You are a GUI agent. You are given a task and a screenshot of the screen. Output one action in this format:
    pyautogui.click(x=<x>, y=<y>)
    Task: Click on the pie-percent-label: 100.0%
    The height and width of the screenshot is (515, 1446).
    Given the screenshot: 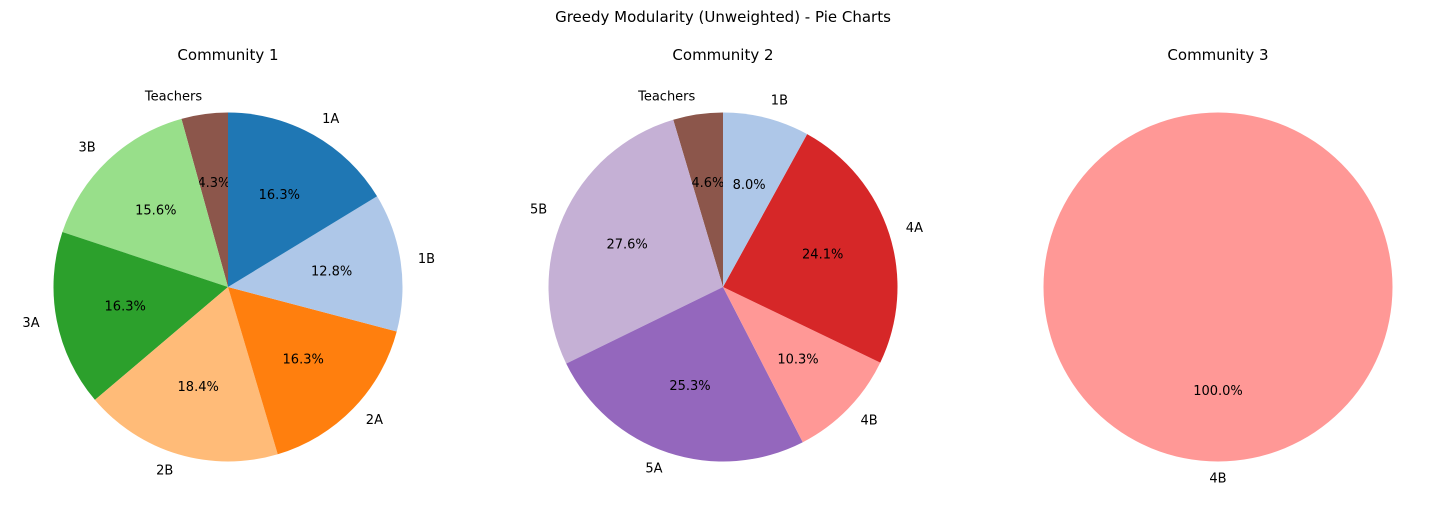 What is the action you would take?
    pyautogui.click(x=1218, y=391)
    